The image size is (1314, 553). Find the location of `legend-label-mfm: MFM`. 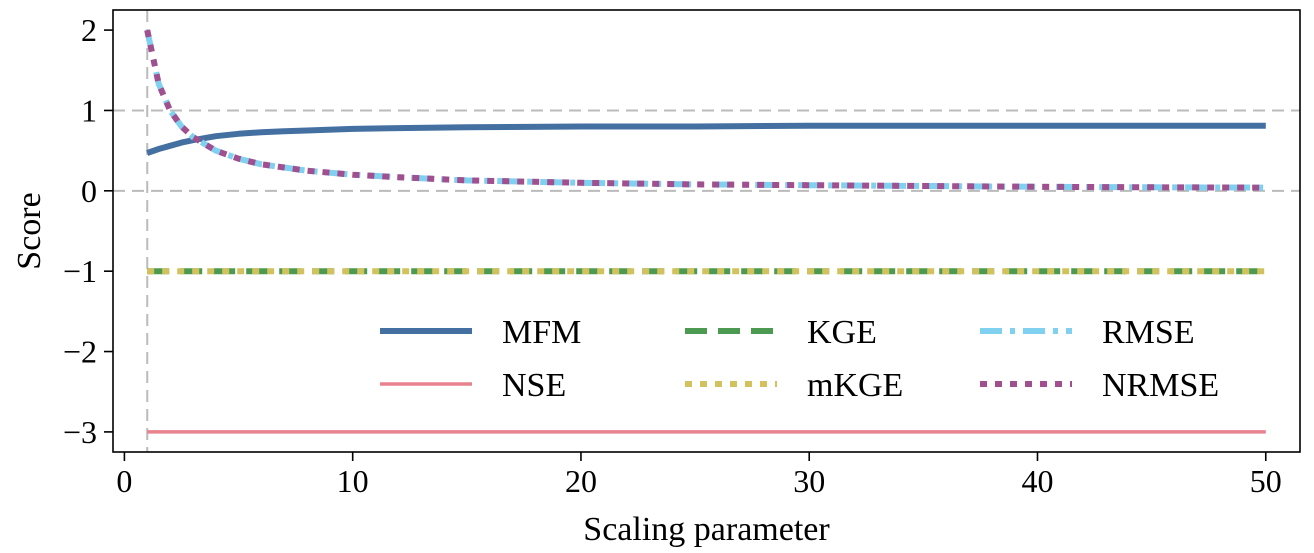

legend-label-mfm: MFM is located at coordinates (541, 332).